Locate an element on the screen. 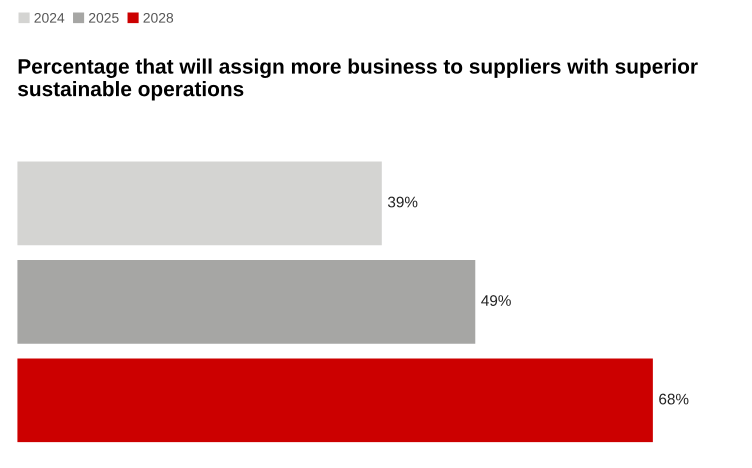  chart-title: Percentage that will assign more business to suppliers with superior sustainable operations is located at coordinates (358, 79).